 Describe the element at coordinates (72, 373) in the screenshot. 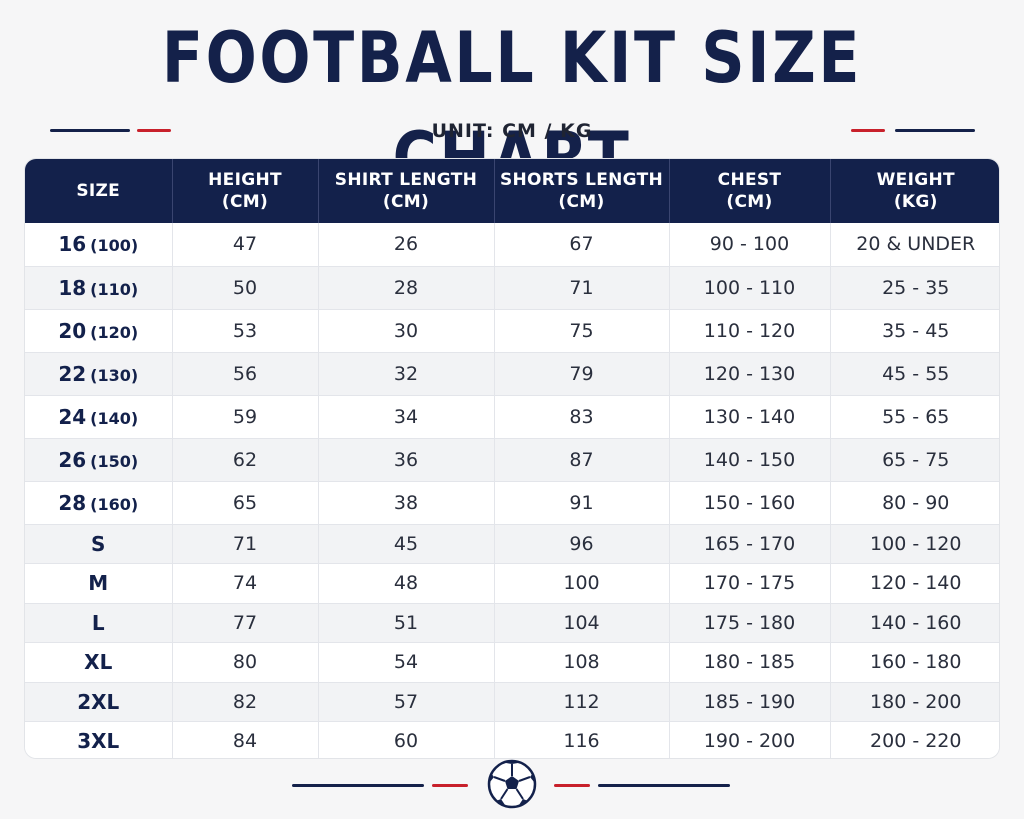

I see `size-label: 22` at that location.